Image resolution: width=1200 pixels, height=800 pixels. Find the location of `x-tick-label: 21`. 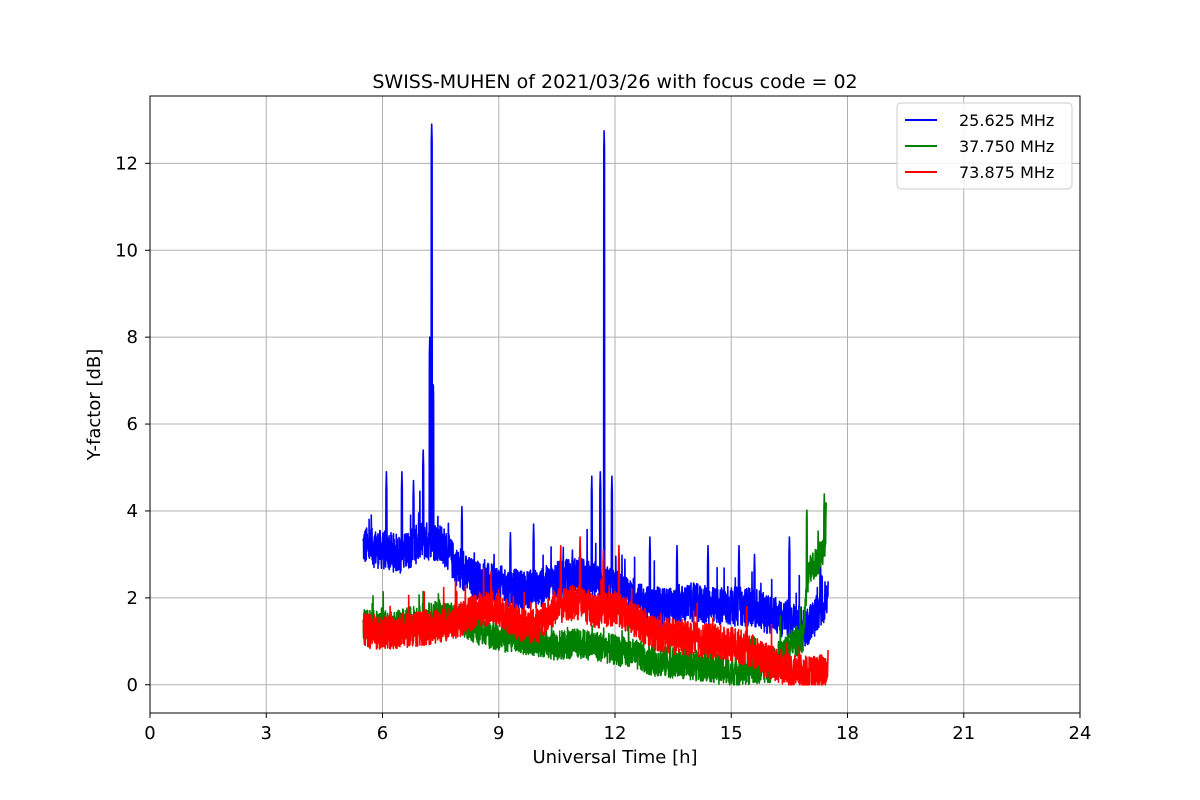

x-tick-label: 21 is located at coordinates (963, 733).